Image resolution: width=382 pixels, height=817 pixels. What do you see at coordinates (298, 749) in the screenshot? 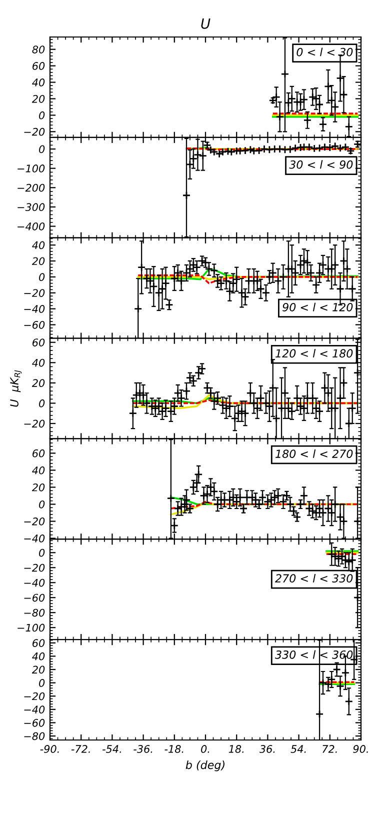
I see `x-tick-label: 54.` at bounding box center [298, 749].